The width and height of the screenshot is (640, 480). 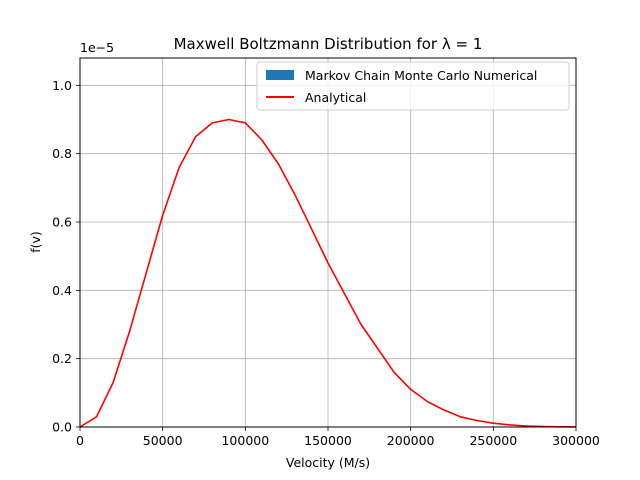 What do you see at coordinates (328, 44) in the screenshot?
I see `chart-title: Maxwell Boltzmann Distribution for λ = 1` at bounding box center [328, 44].